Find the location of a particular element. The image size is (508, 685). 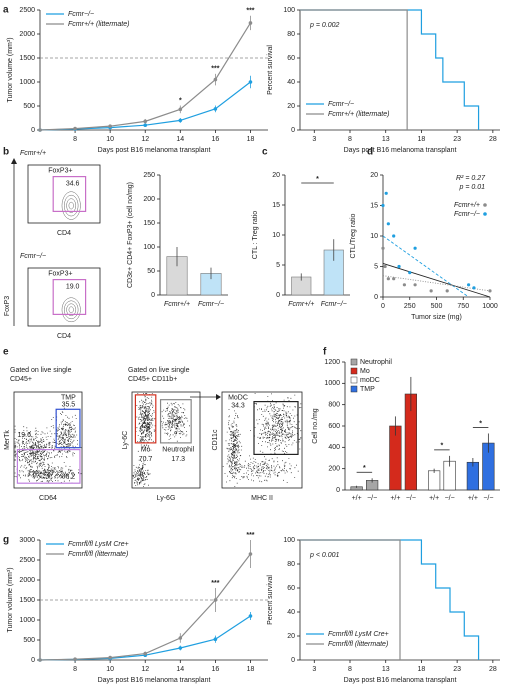

x-tick-label: 12 is located at coordinates (145, 139).